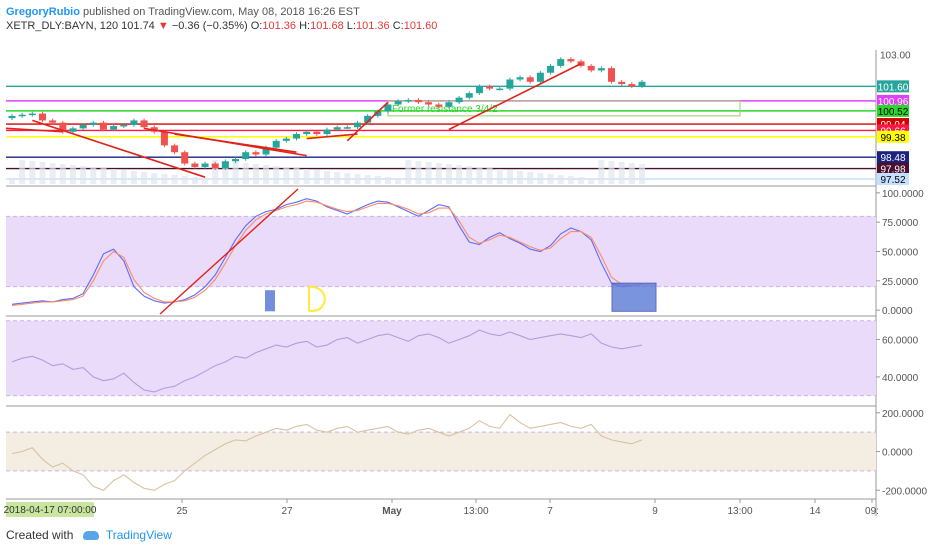  I want to click on time-axis-label: 7, so click(550, 511).